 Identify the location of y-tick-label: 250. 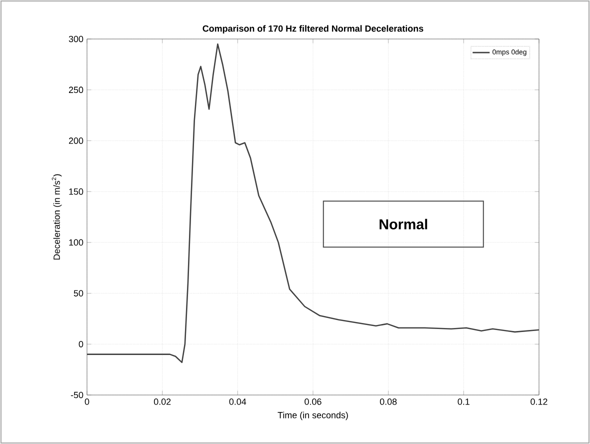
(76, 90).